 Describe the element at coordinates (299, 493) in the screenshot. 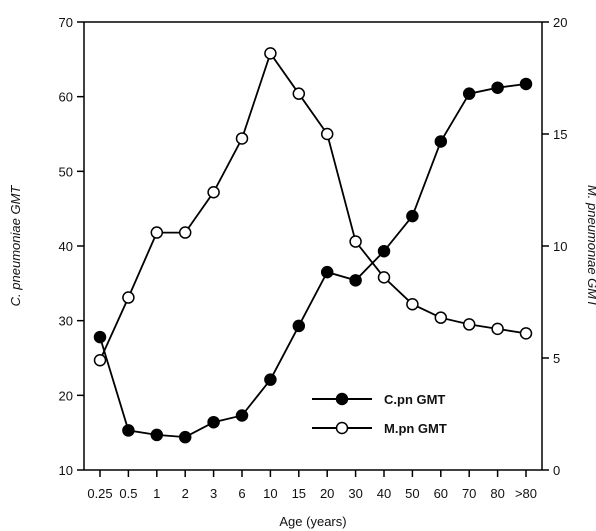

I see `x-tick-label: 15` at that location.